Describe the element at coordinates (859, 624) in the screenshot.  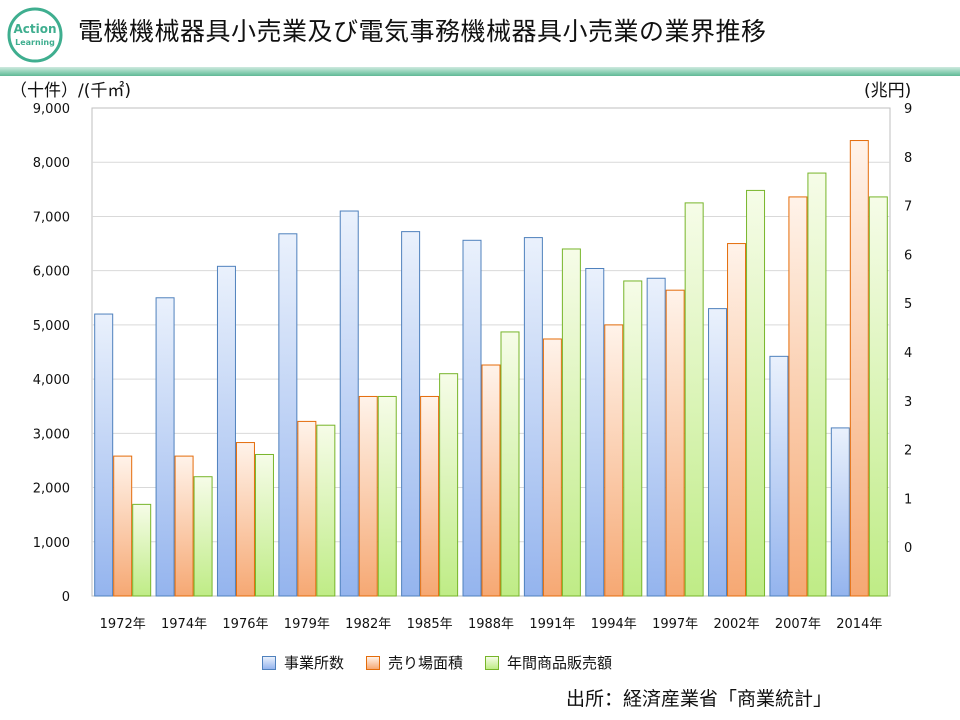
I see `category-label: 2014年` at that location.